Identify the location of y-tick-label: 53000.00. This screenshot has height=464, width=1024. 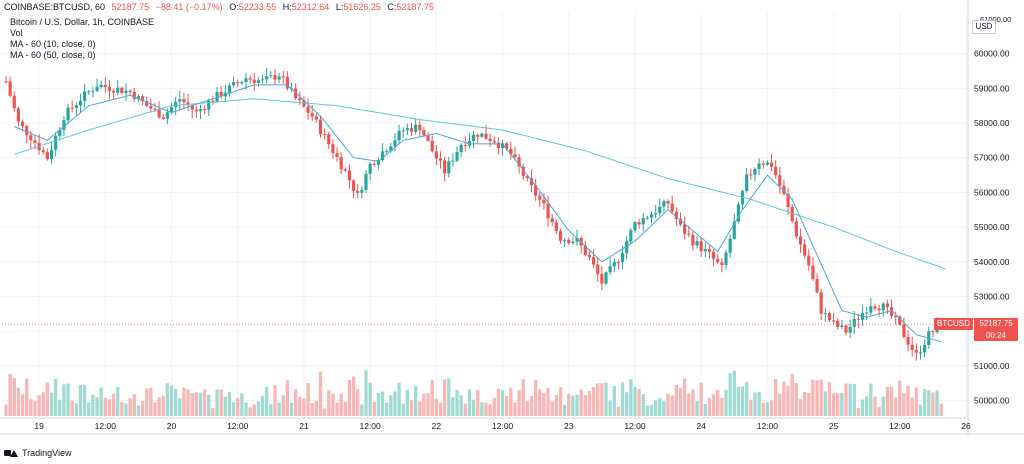
(992, 297).